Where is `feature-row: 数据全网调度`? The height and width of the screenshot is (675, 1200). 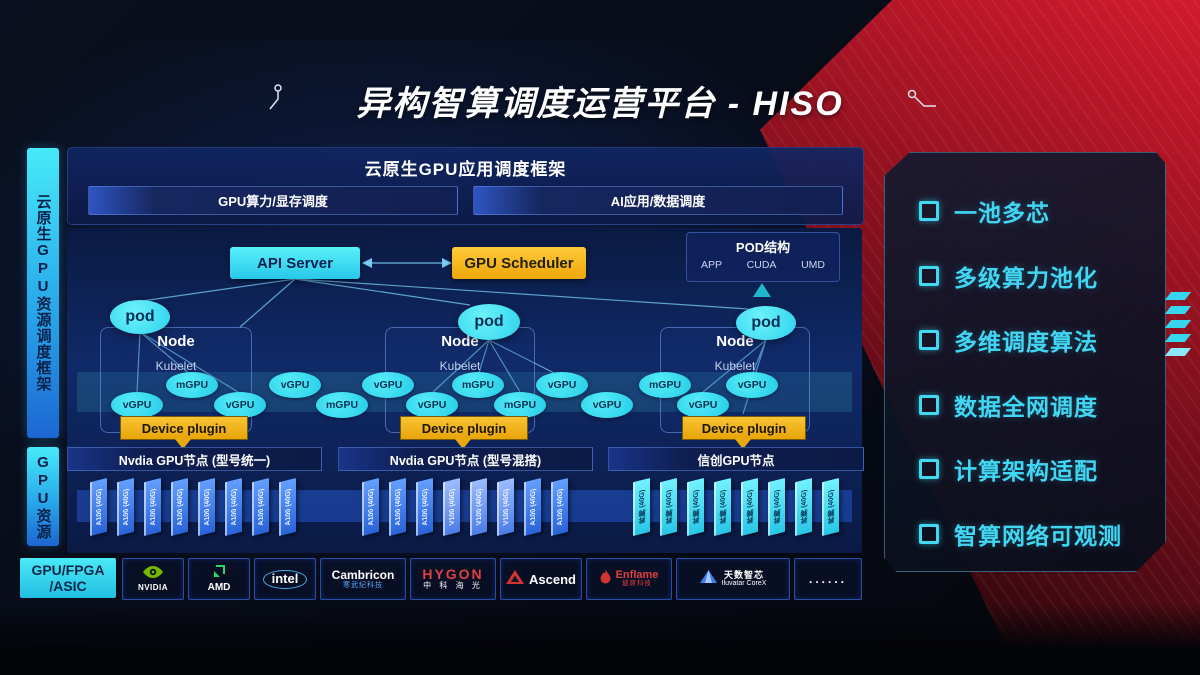 feature-row: 数据全网调度 is located at coordinates (1025, 405).